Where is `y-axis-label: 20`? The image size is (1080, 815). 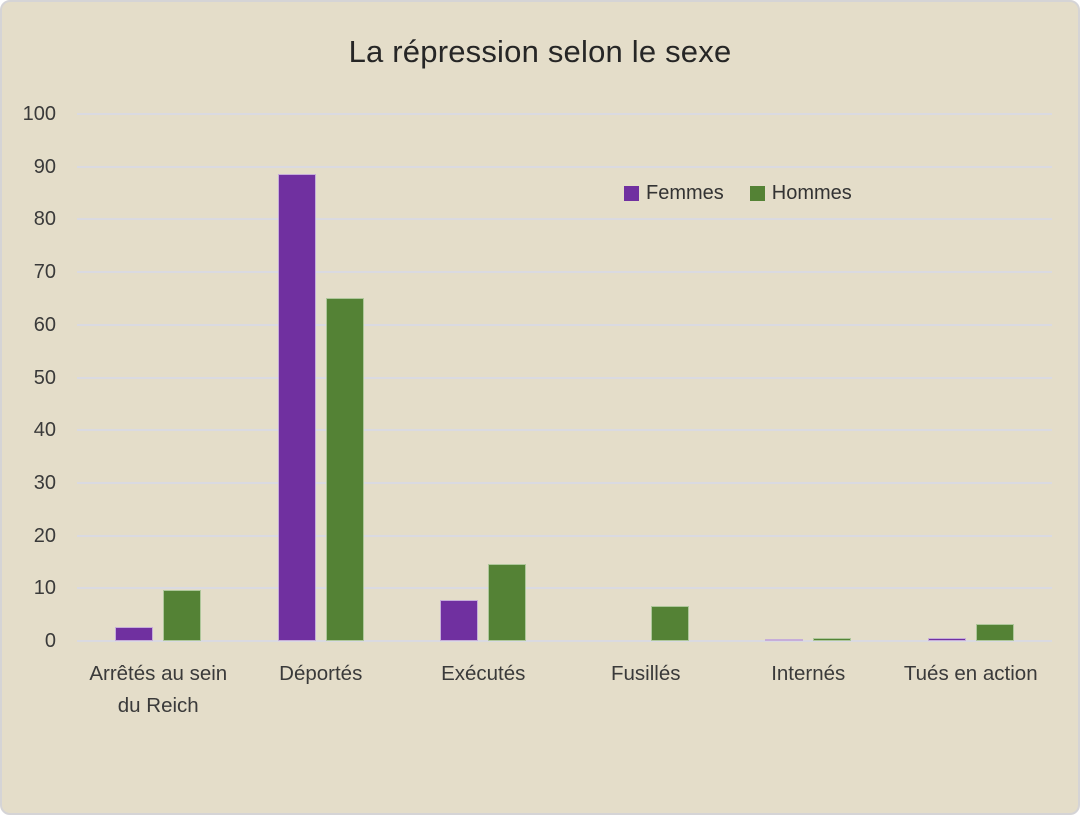
y-axis-label: 20 is located at coordinates (44, 535).